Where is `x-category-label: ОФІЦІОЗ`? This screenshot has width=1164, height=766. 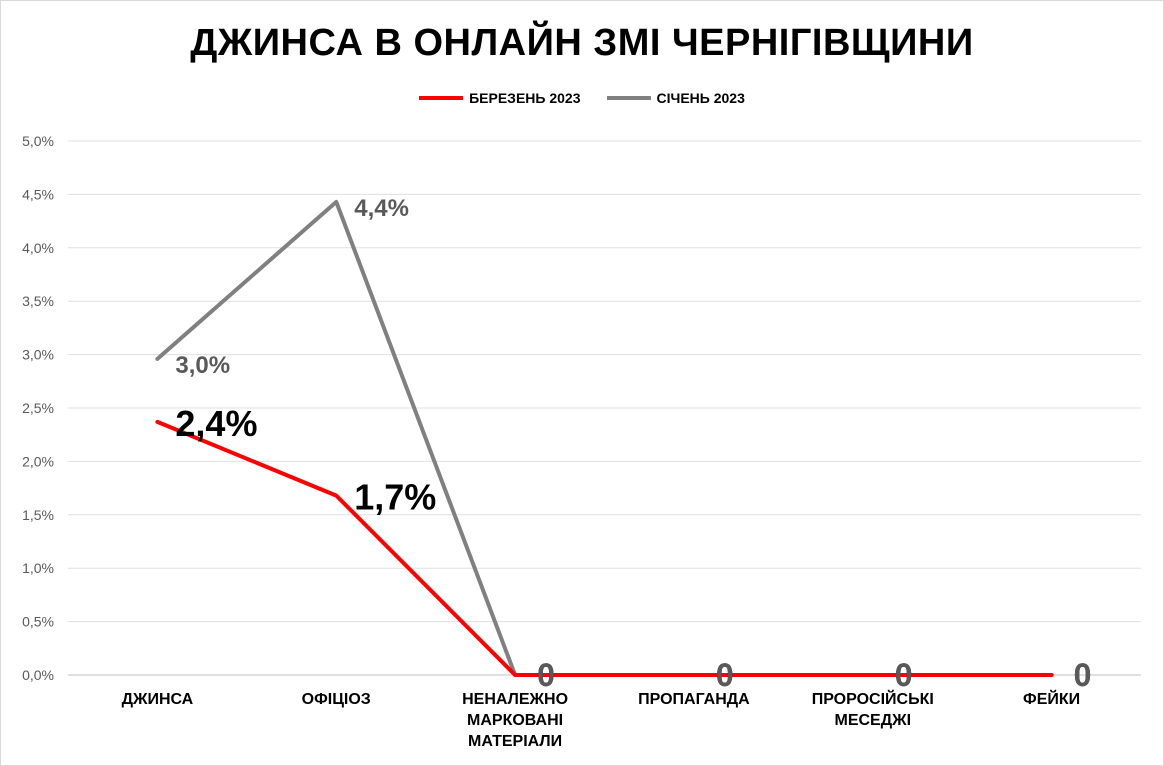 x-category-label: ОФІЦІОЗ is located at coordinates (336, 699).